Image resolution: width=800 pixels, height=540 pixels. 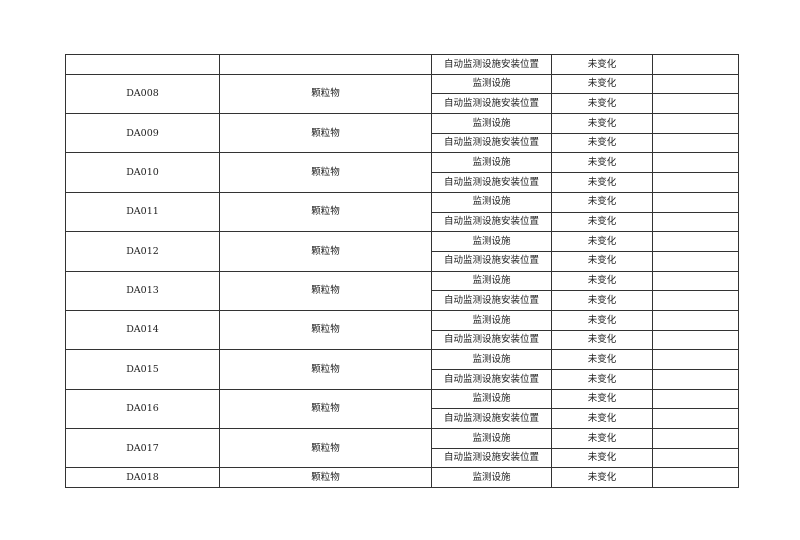 What do you see at coordinates (325, 64) in the screenshot?
I see `pollutant-cell` at bounding box center [325, 64].